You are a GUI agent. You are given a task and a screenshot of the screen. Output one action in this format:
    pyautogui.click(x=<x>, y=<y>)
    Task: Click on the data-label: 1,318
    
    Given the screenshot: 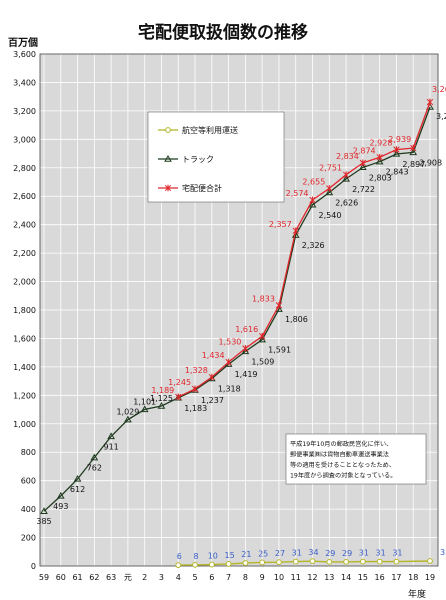 What is the action you would take?
    pyautogui.click(x=229, y=389)
    